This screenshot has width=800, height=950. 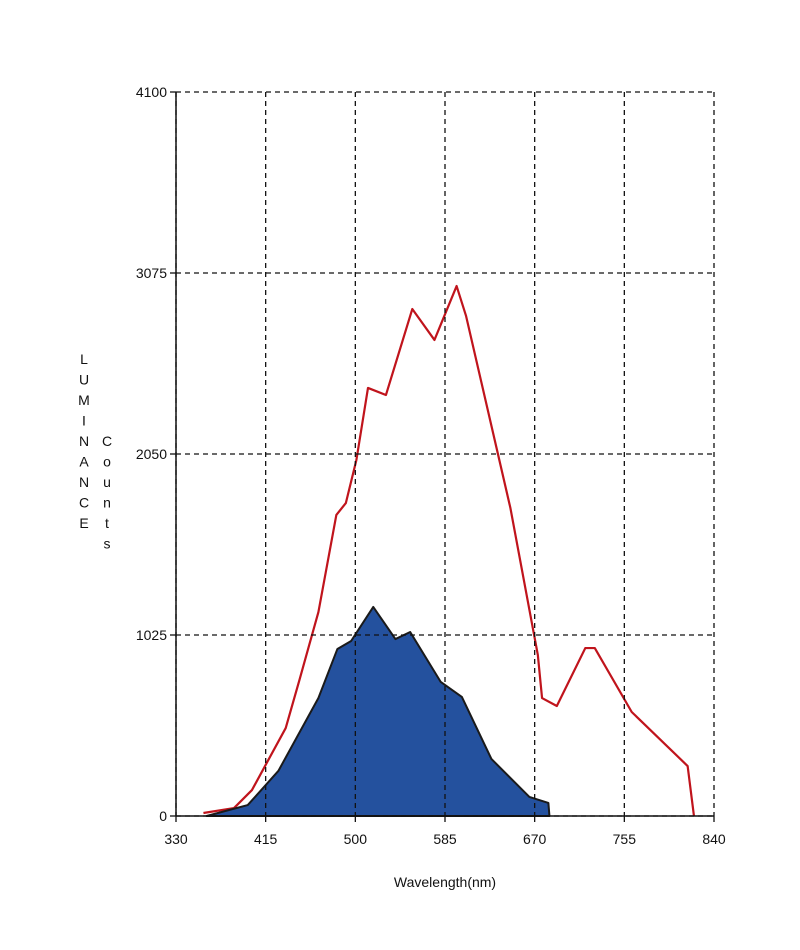 I want to click on y-tick-label: 4100, so click(x=151, y=92).